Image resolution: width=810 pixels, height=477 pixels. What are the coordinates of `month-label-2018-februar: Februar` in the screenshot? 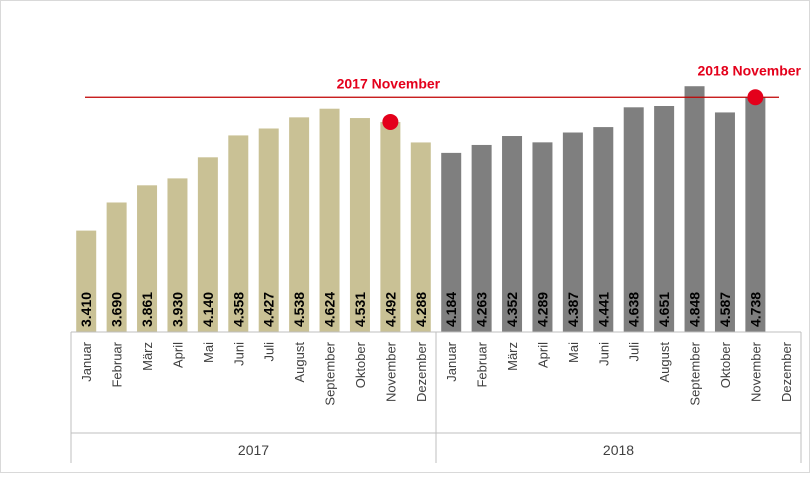 It's located at (482, 364).